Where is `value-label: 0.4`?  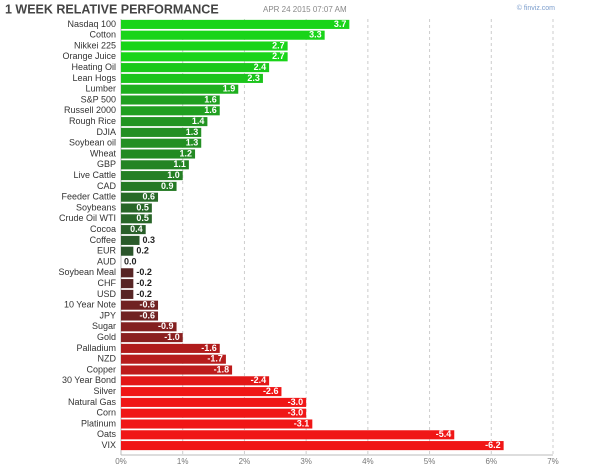
value-label: 0.4 is located at coordinates (136, 229).